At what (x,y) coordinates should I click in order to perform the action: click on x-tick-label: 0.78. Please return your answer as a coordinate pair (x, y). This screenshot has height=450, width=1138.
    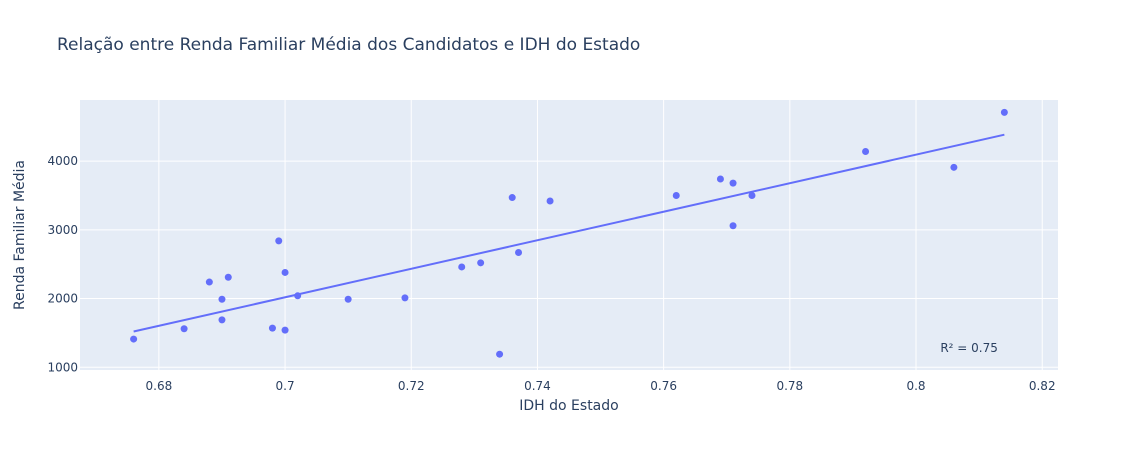
    Looking at the image, I should click on (789, 386).